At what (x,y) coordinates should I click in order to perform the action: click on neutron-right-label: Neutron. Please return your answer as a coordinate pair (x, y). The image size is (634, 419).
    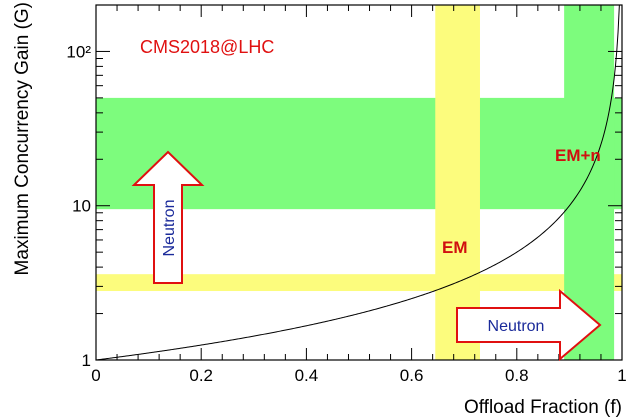
    Looking at the image, I should click on (516, 326).